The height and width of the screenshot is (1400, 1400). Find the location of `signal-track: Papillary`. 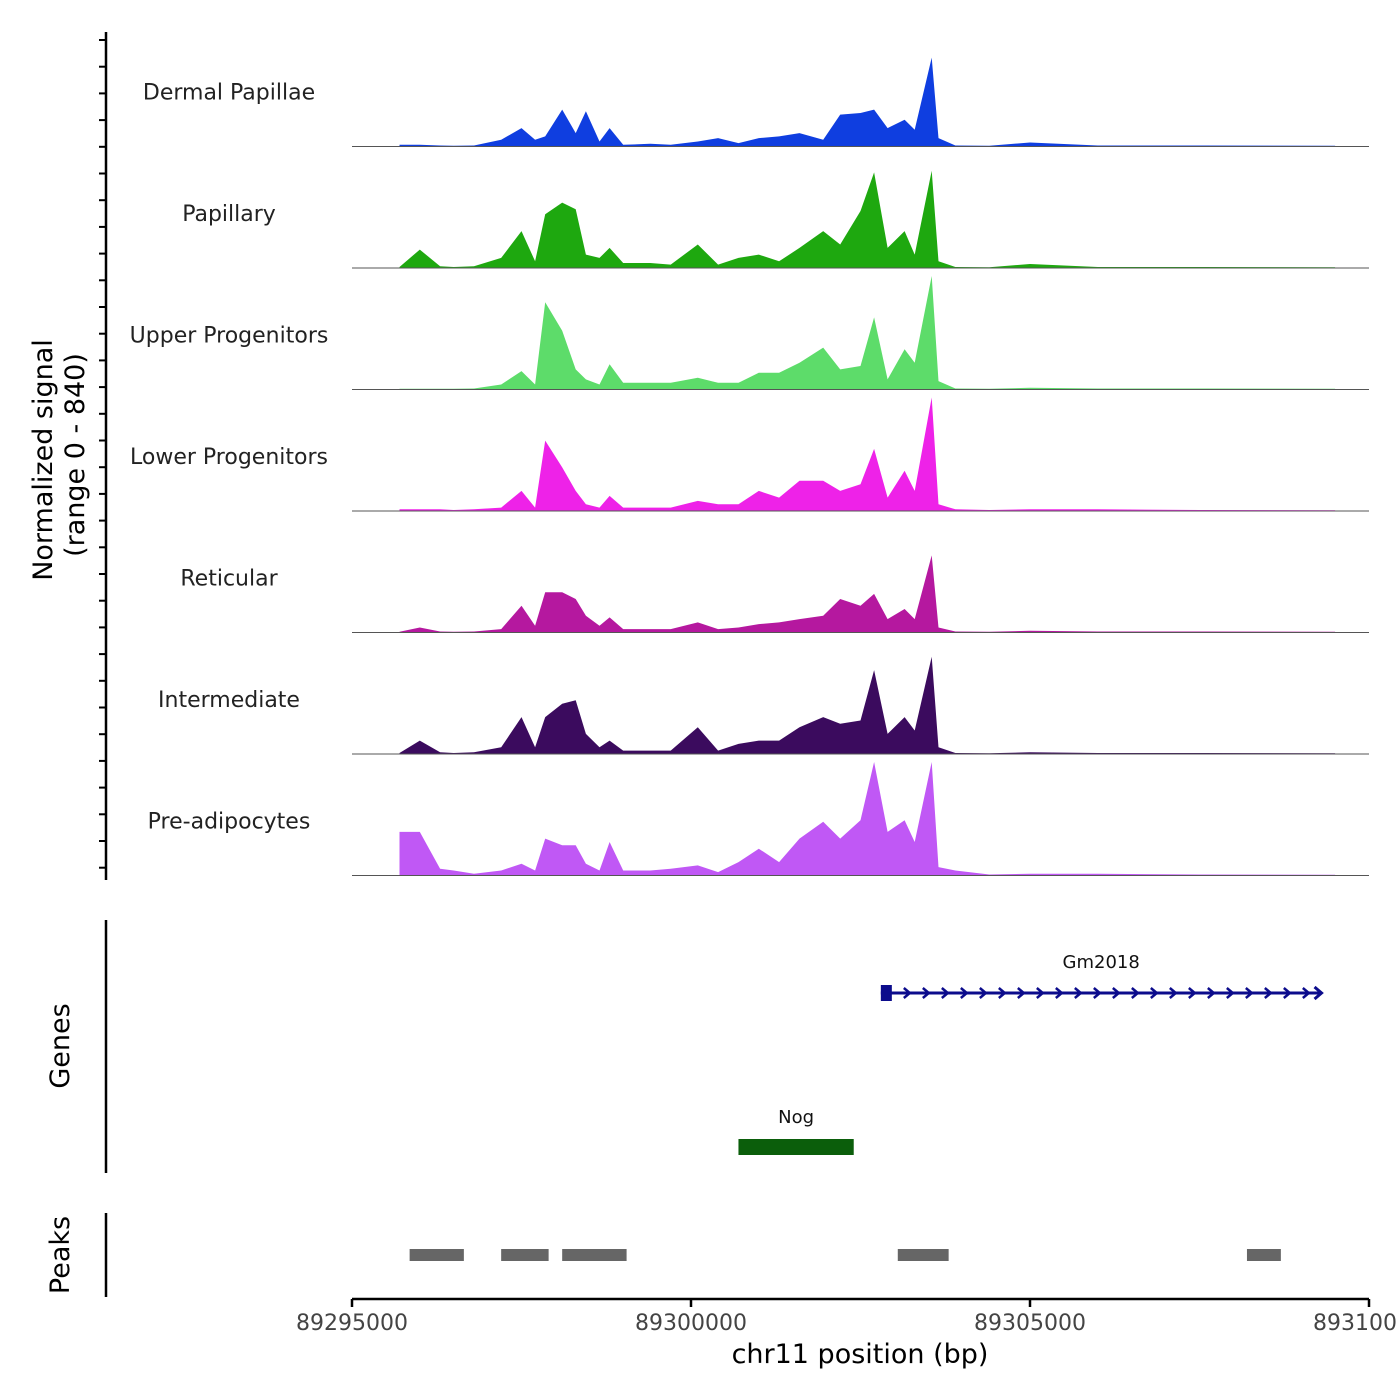

signal-track: Papillary is located at coordinates (775, 219).